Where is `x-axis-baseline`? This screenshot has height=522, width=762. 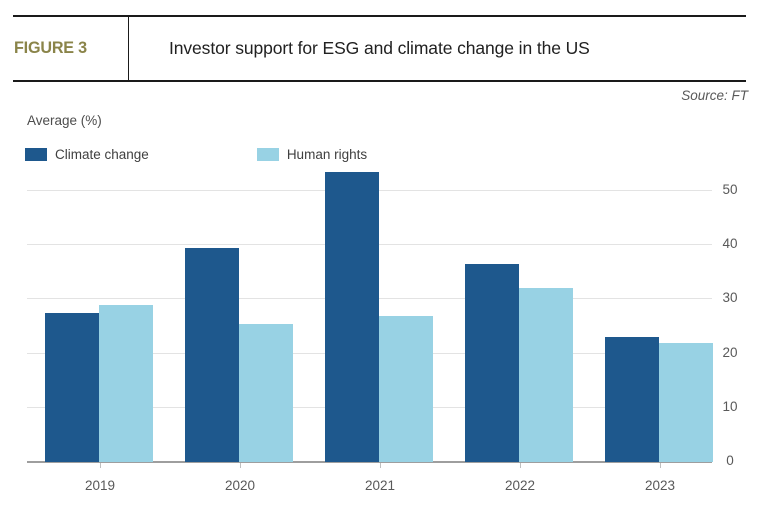
x-axis-baseline is located at coordinates (369, 462).